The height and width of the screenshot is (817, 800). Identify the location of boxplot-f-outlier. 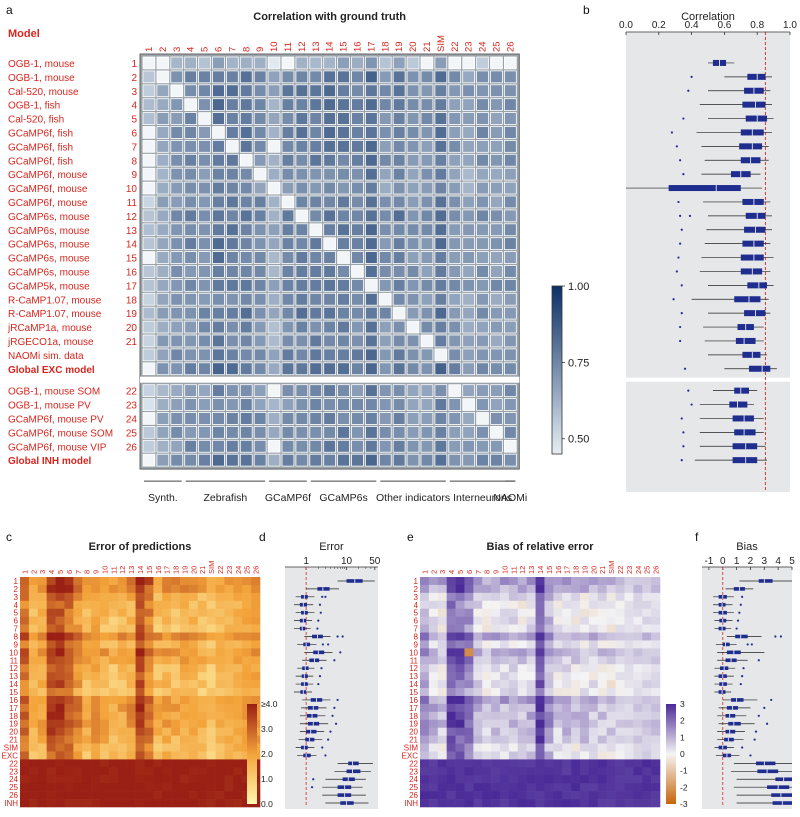
(742, 747).